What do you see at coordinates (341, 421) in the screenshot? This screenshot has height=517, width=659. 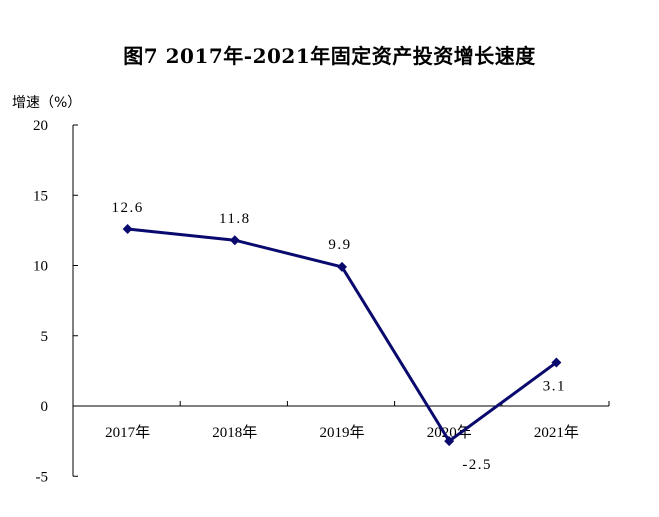 I see `x-axis-categories: 2017年 2018年 2019年 2020年 2021年` at bounding box center [341, 421].